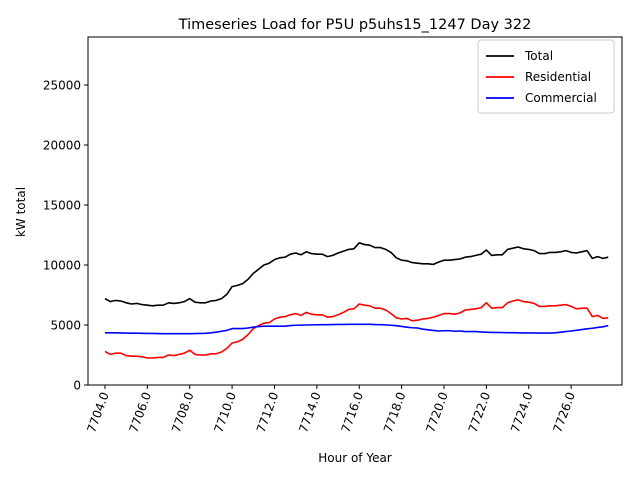  I want to click on series-line-commercial, so click(356, 329).